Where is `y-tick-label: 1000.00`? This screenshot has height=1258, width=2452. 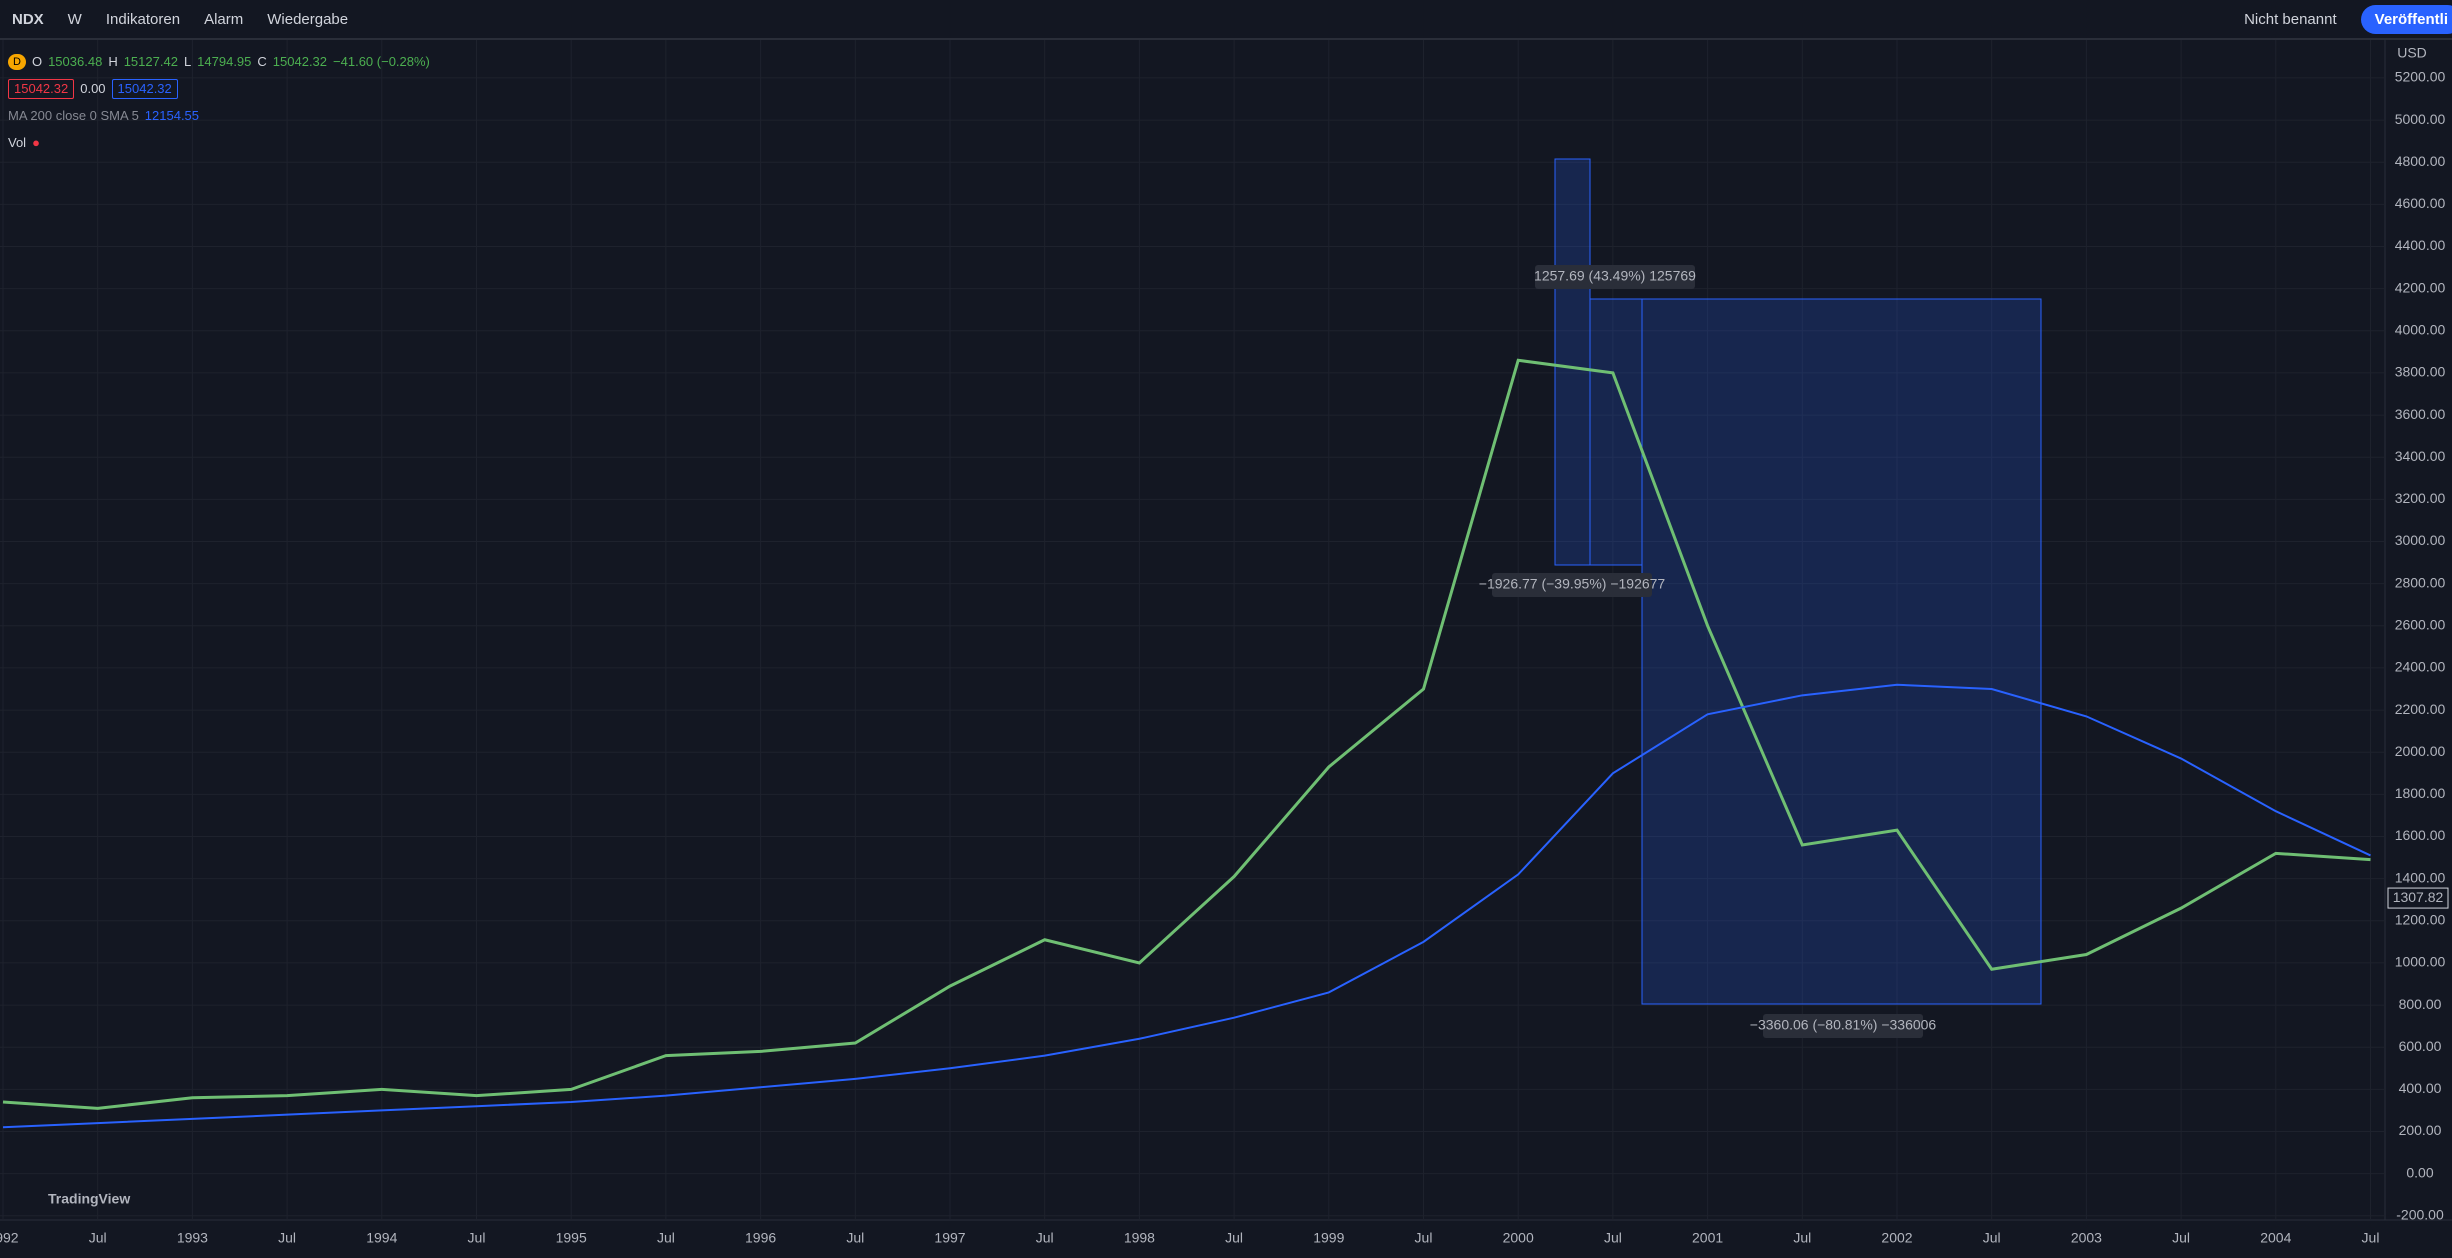
y-tick-label: 1000.00 is located at coordinates (2420, 962).